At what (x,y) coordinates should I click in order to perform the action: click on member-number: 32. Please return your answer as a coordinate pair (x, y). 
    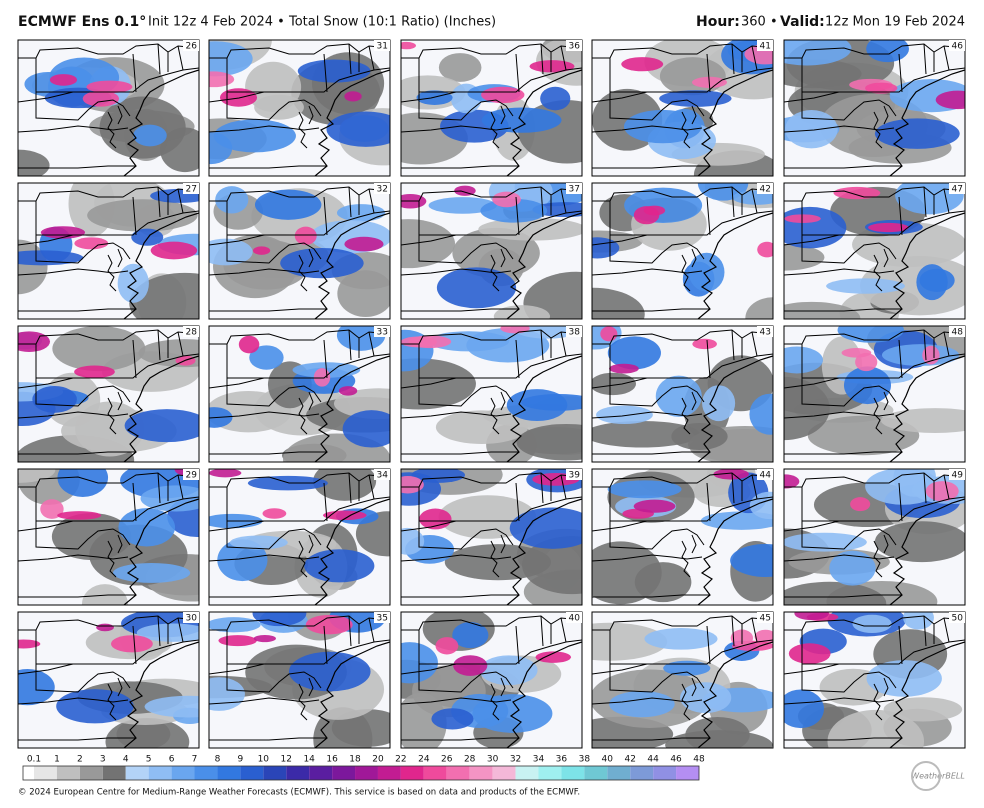
    Looking at the image, I should click on (382, 190).